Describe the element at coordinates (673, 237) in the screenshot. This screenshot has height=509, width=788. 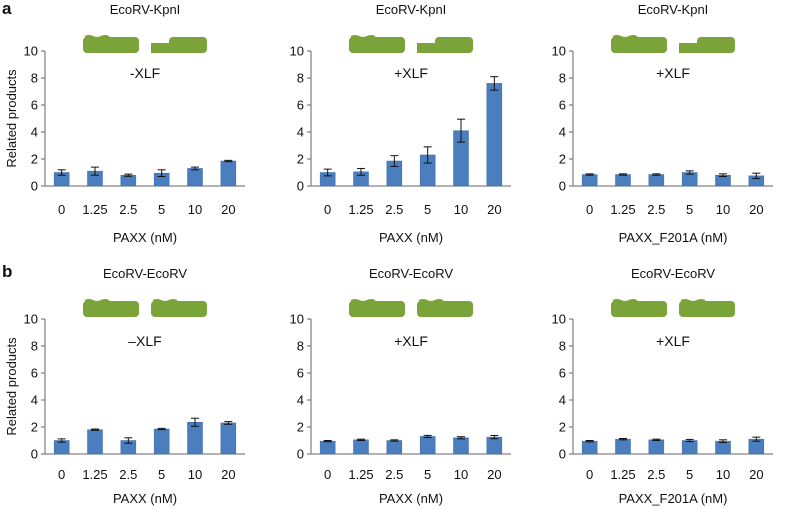
I see `x-axis-title: PAXX_F201A (nM)` at that location.